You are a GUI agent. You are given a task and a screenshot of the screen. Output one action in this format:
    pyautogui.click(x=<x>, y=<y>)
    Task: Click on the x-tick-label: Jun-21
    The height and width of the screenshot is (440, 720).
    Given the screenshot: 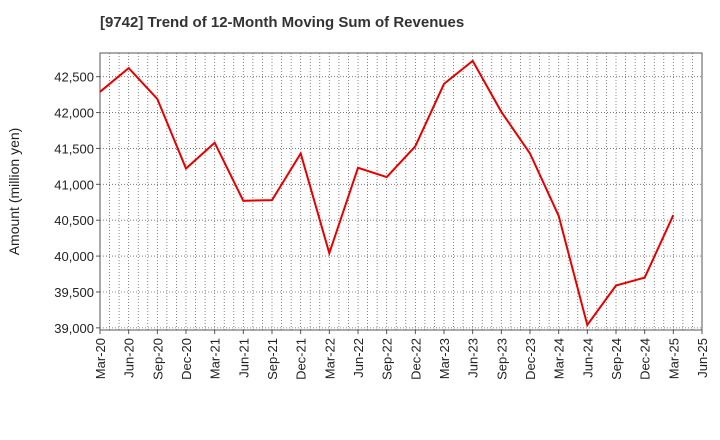 What is the action you would take?
    pyautogui.click(x=243, y=358)
    